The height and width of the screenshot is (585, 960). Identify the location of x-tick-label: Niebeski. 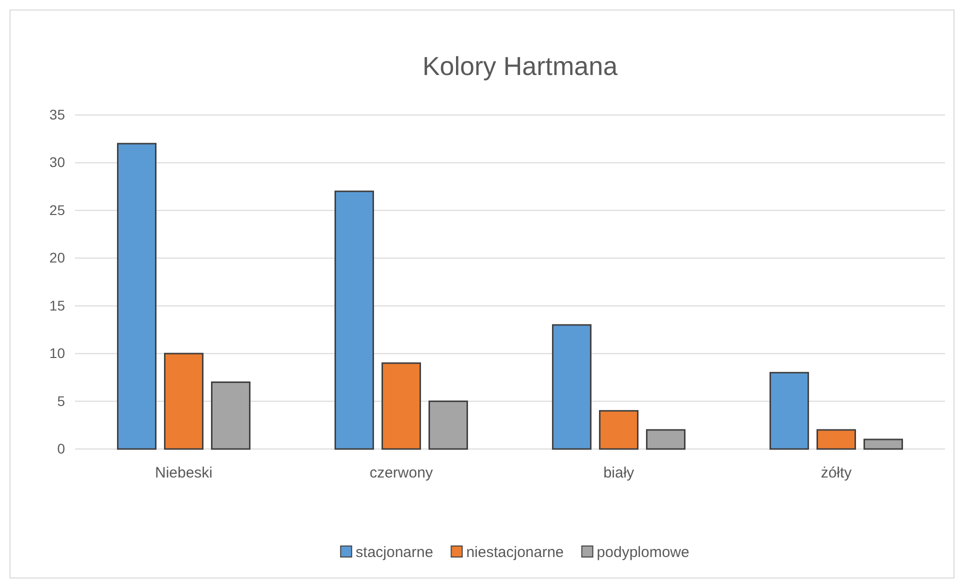
(183, 473).